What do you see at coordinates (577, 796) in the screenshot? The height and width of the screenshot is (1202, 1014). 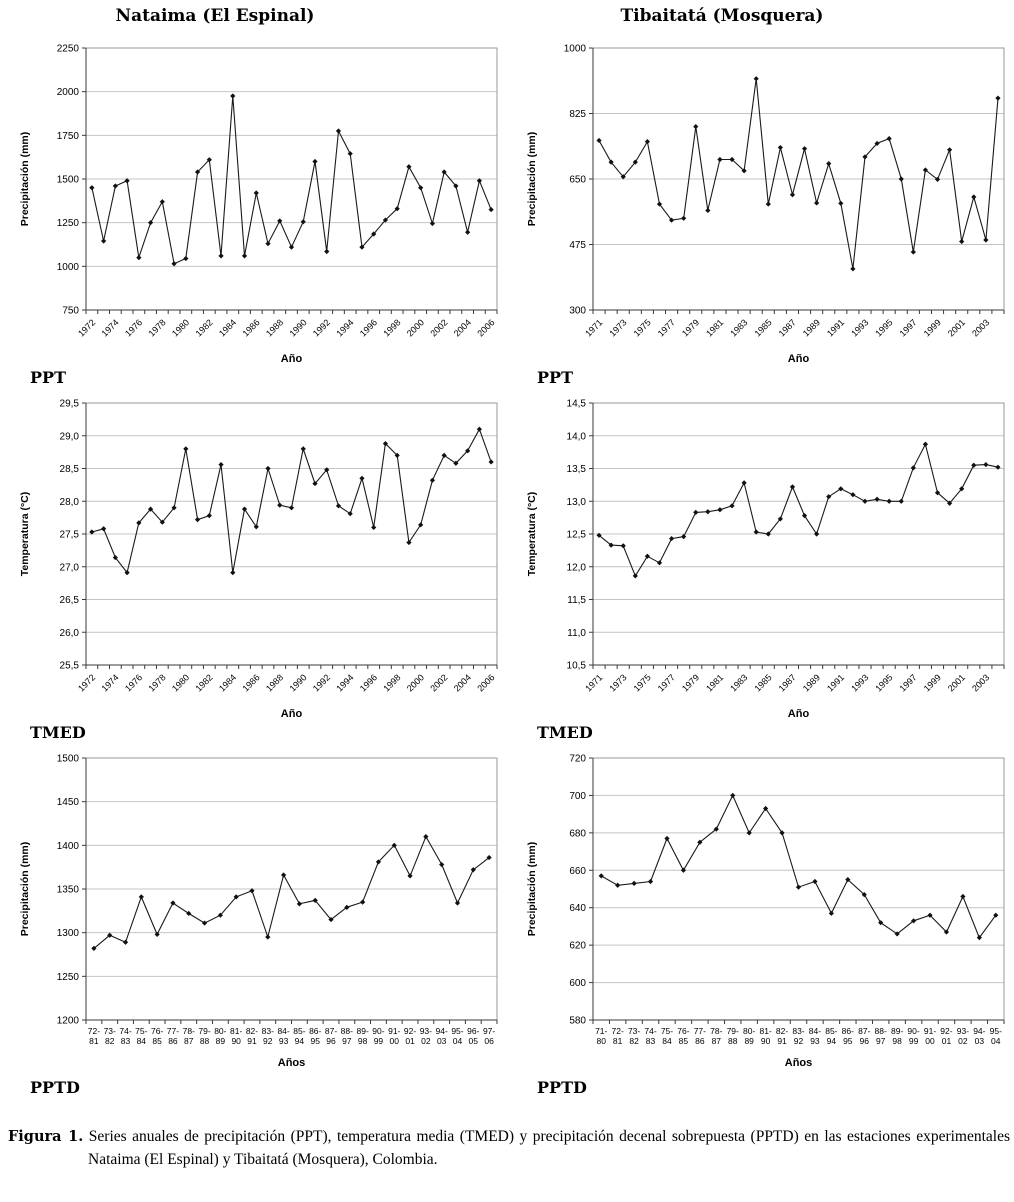 I see `svg-text: 700` at bounding box center [577, 796].